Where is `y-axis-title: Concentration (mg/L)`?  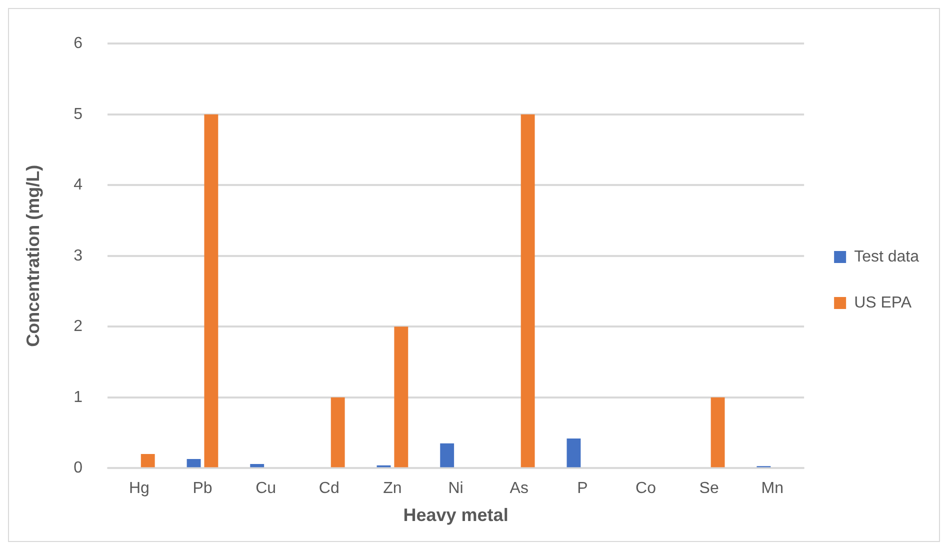 y-axis-title: Concentration (mg/L) is located at coordinates (32, 255).